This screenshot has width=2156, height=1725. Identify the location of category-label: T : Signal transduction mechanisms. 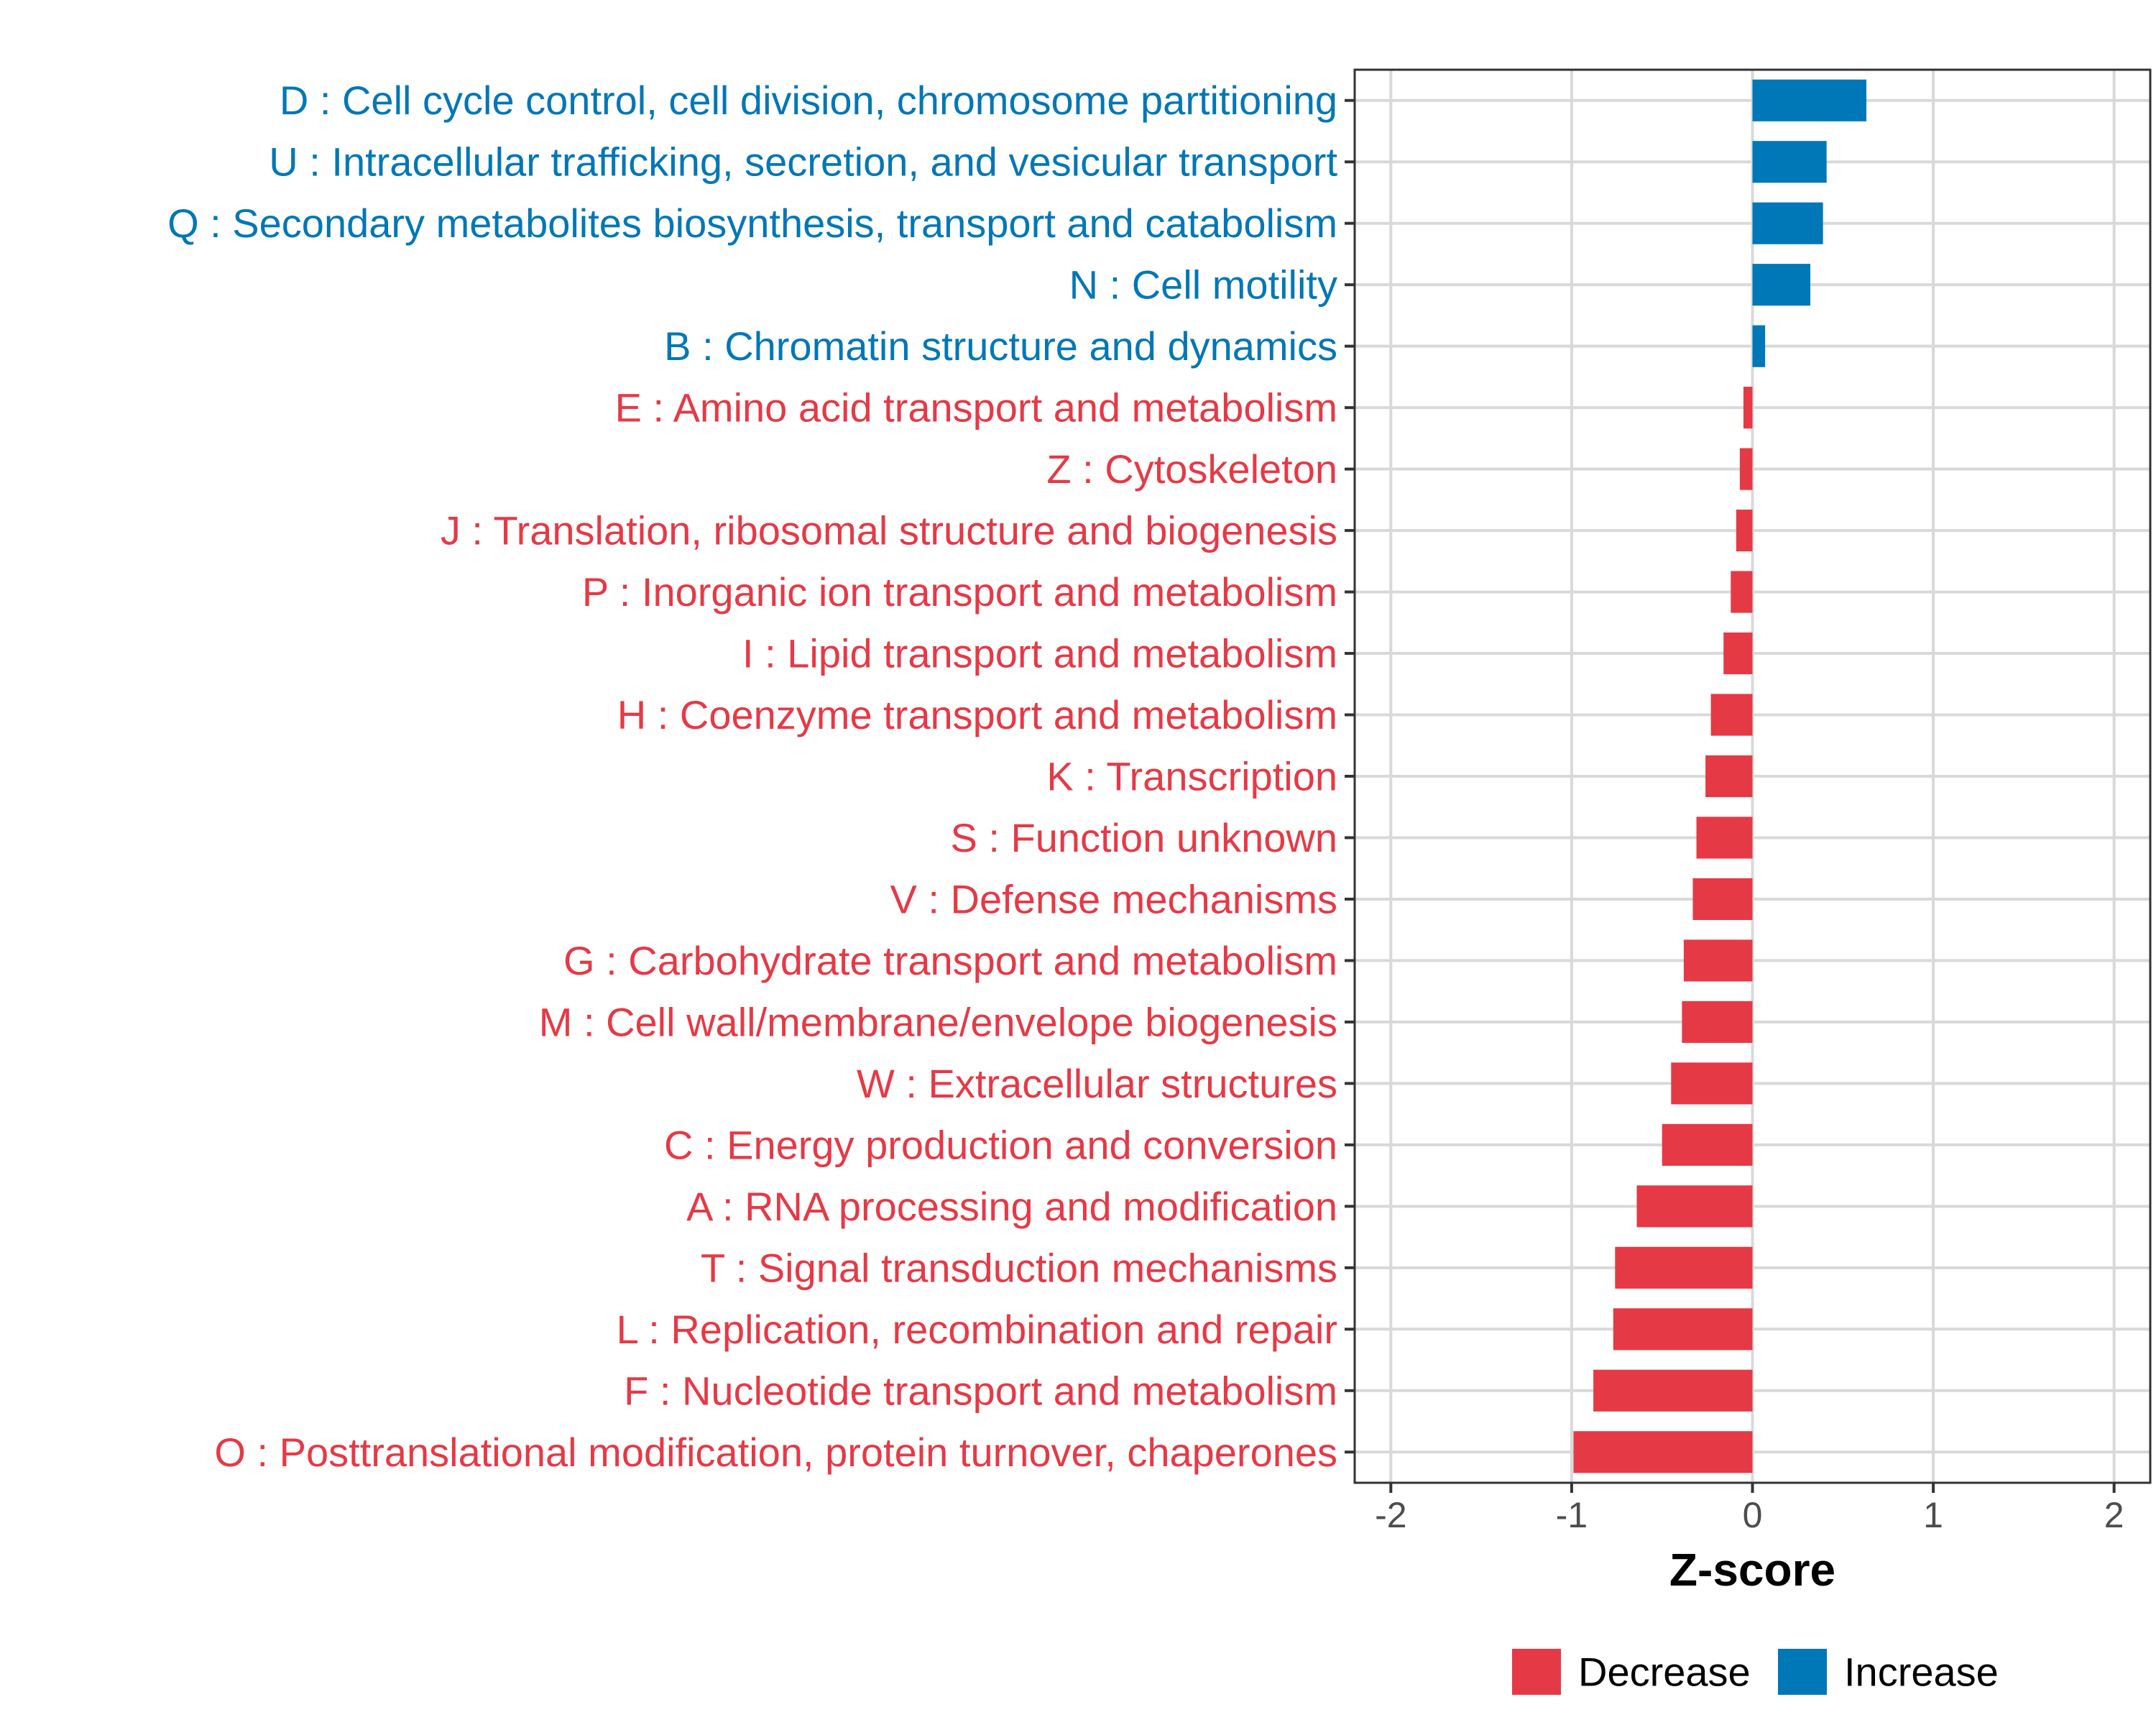
(1019, 1267).